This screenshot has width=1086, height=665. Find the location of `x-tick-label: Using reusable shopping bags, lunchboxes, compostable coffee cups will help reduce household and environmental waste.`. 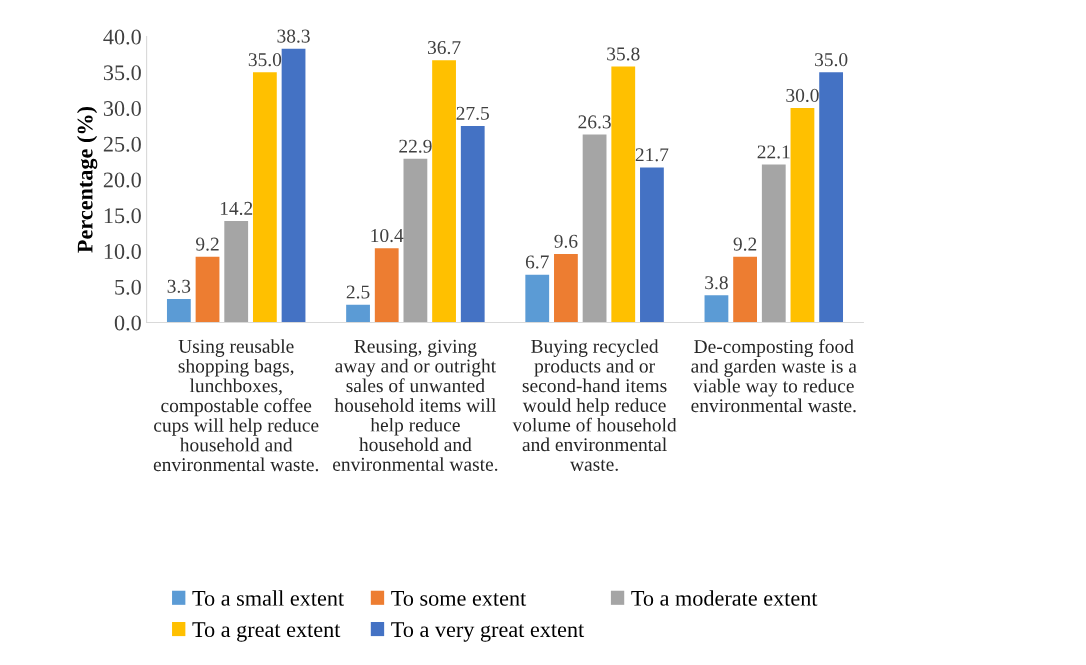

x-tick-label: Using reusable shopping bags, lunchboxes, compostable coffee cups will help reduce household and environmental waste. is located at coordinates (236, 405).